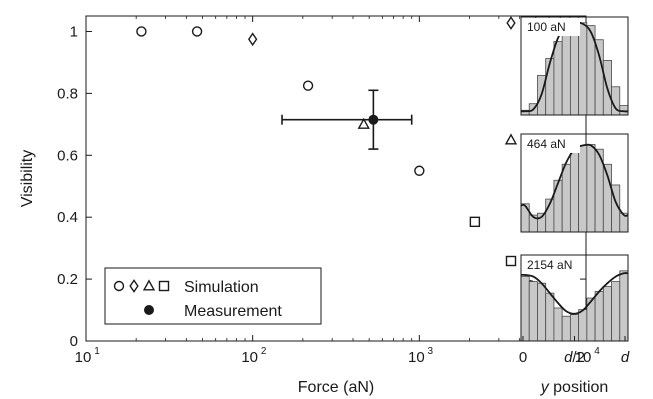 The height and width of the screenshot is (399, 653). I want to click on legend-marker-square, so click(164, 286).